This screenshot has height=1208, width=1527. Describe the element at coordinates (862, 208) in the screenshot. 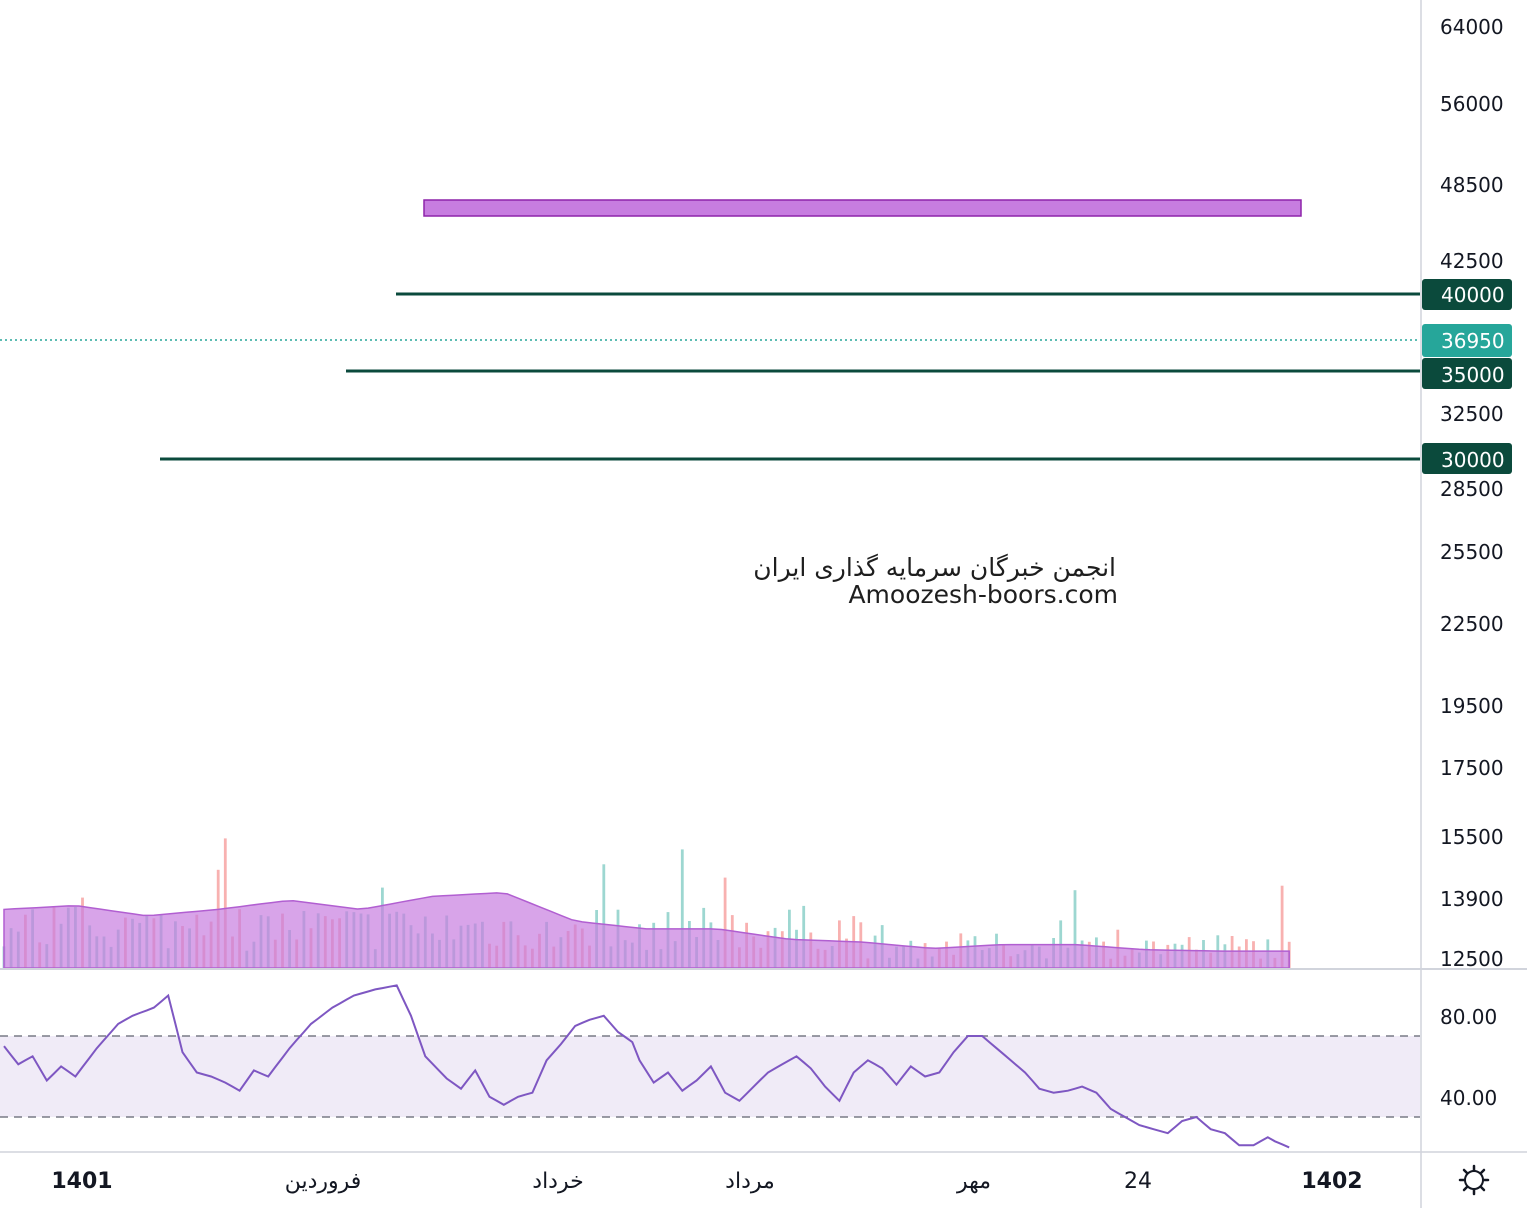

I see `resistance-zone` at that location.